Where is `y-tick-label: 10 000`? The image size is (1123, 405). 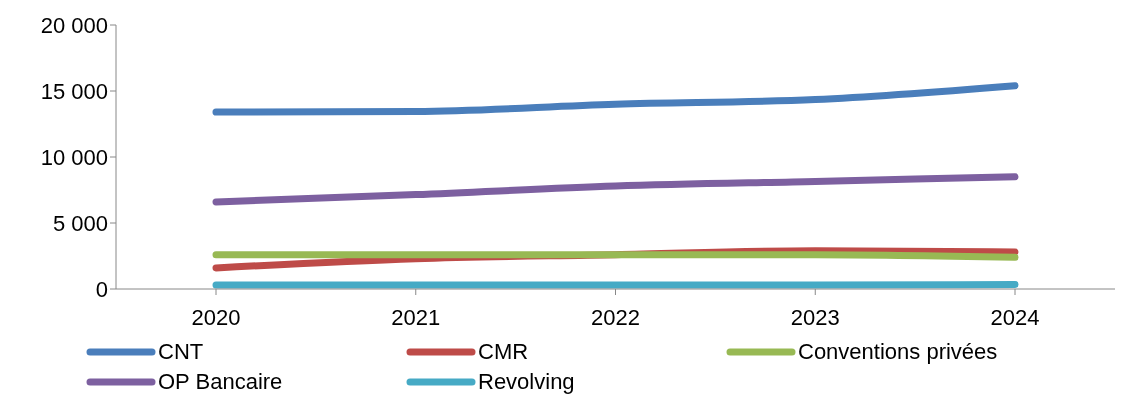 y-tick-label: 10 000 is located at coordinates (74, 157).